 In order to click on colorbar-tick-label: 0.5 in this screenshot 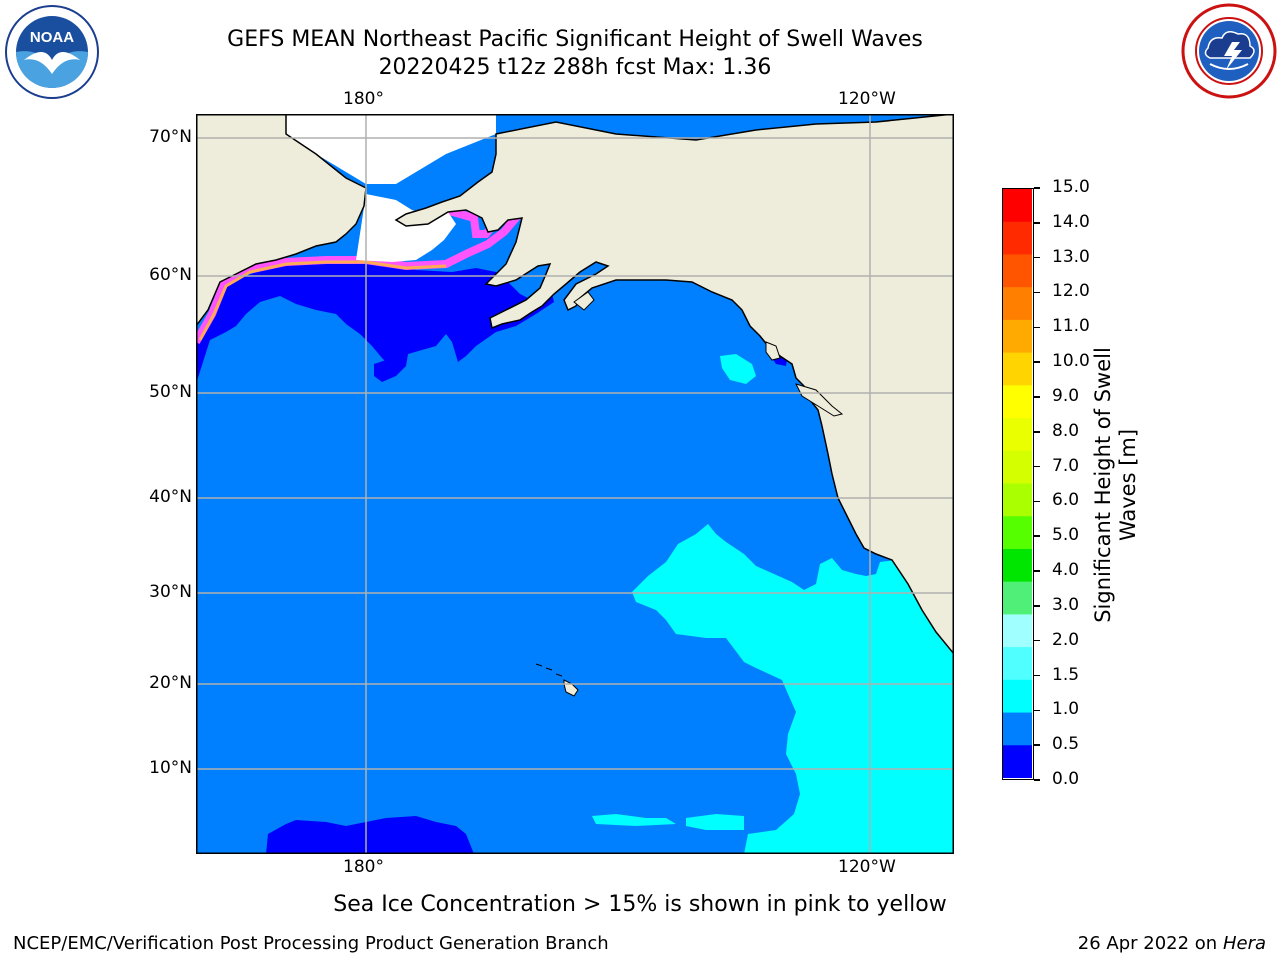, I will do `click(1066, 744)`.